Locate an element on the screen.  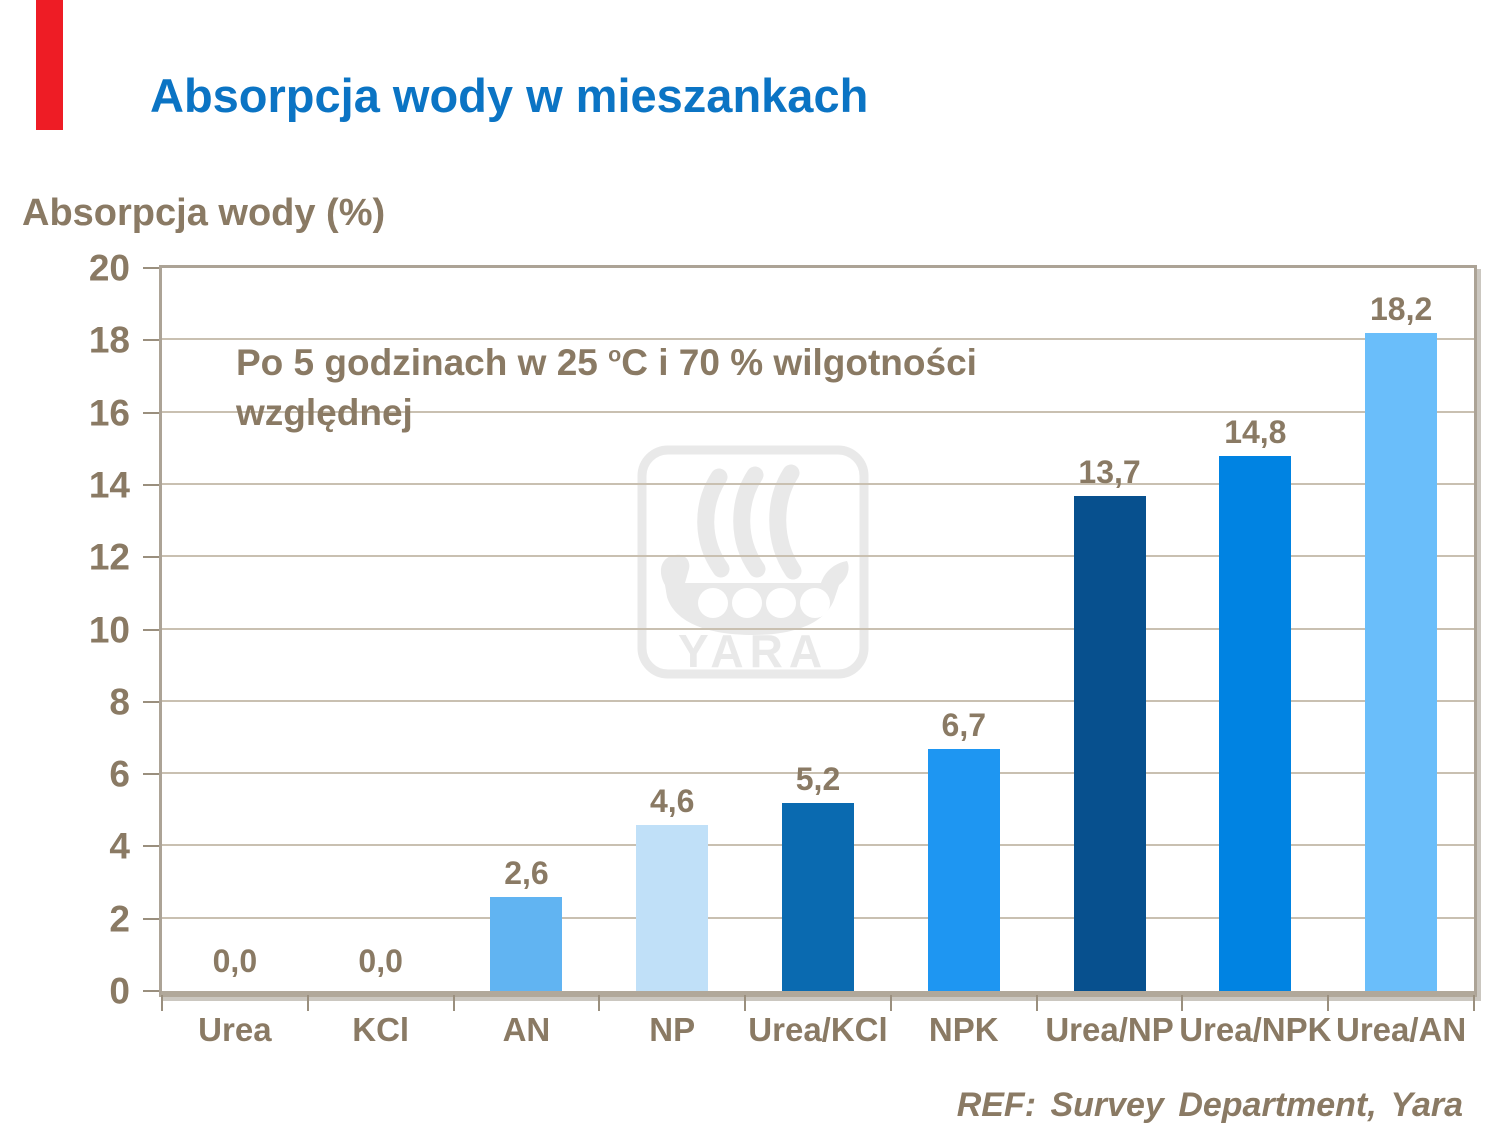
category-label: AN is located at coordinates (526, 1029).